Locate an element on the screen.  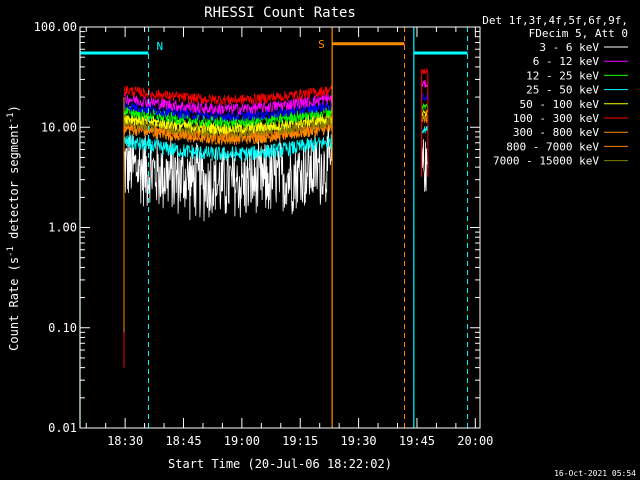
y-tick-label: 1.00 is located at coordinates (62, 228).